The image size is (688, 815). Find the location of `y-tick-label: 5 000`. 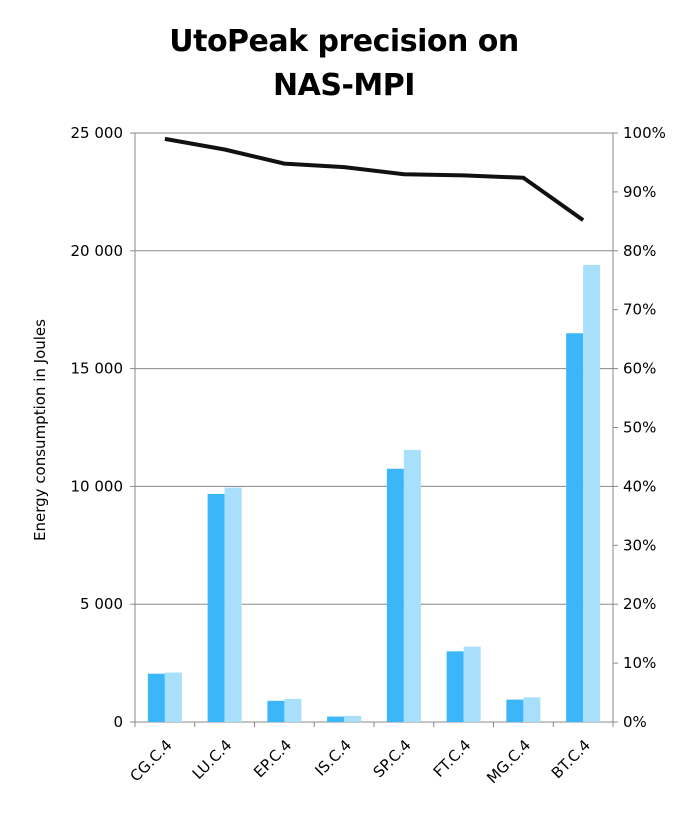

y-tick-label: 5 000 is located at coordinates (101, 604).